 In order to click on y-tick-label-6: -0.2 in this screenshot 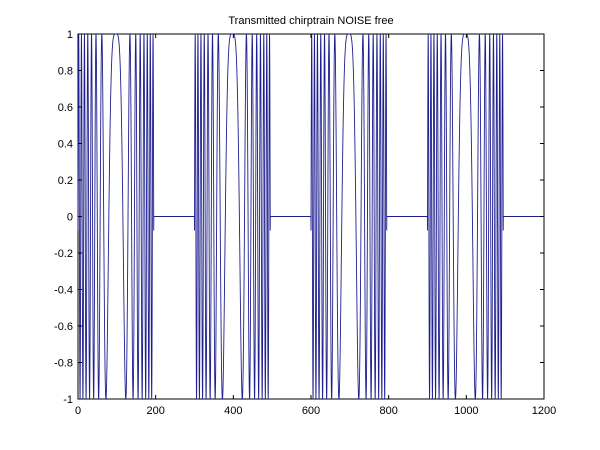, I will do `click(63, 254)`.